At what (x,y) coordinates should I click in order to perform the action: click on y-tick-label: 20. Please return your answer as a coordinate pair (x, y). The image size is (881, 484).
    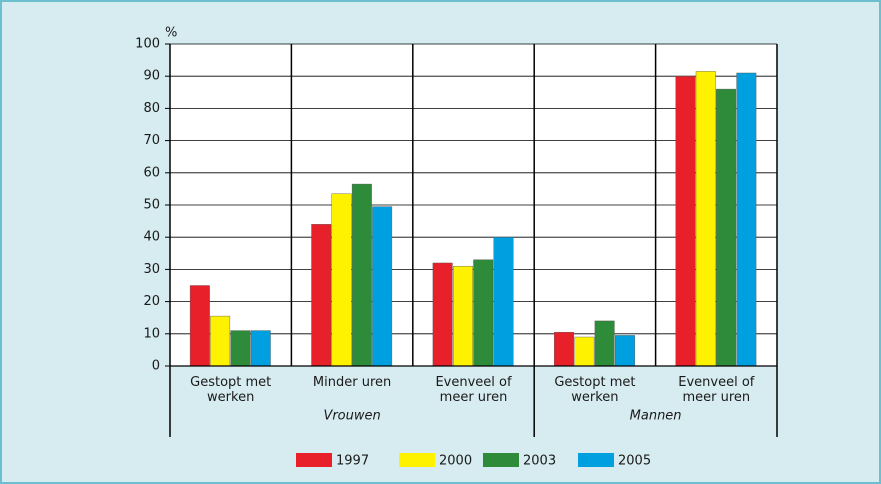
    Looking at the image, I should click on (151, 301).